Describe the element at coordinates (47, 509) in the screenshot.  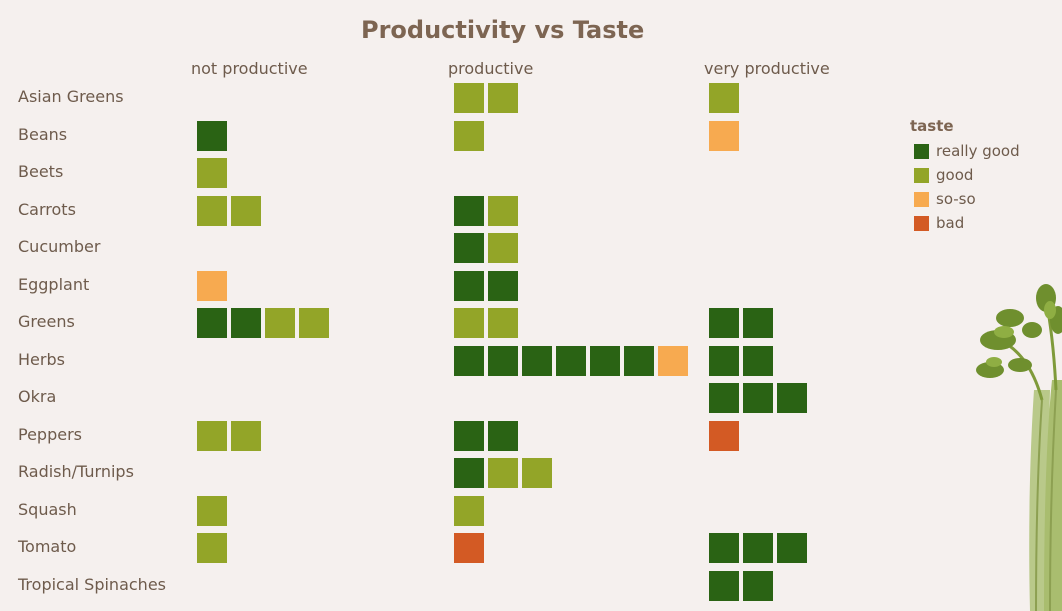
I see `row-label: Squash` at that location.